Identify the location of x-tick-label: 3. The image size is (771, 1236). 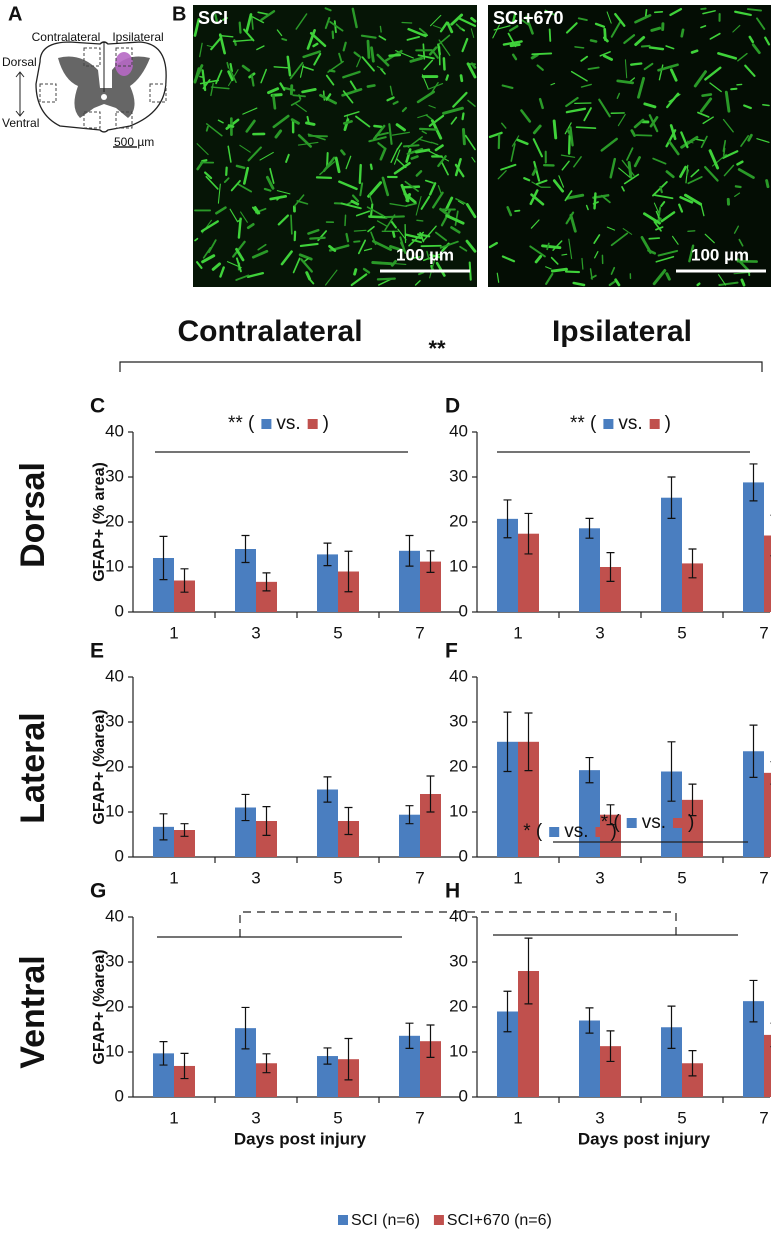
(599, 1117).